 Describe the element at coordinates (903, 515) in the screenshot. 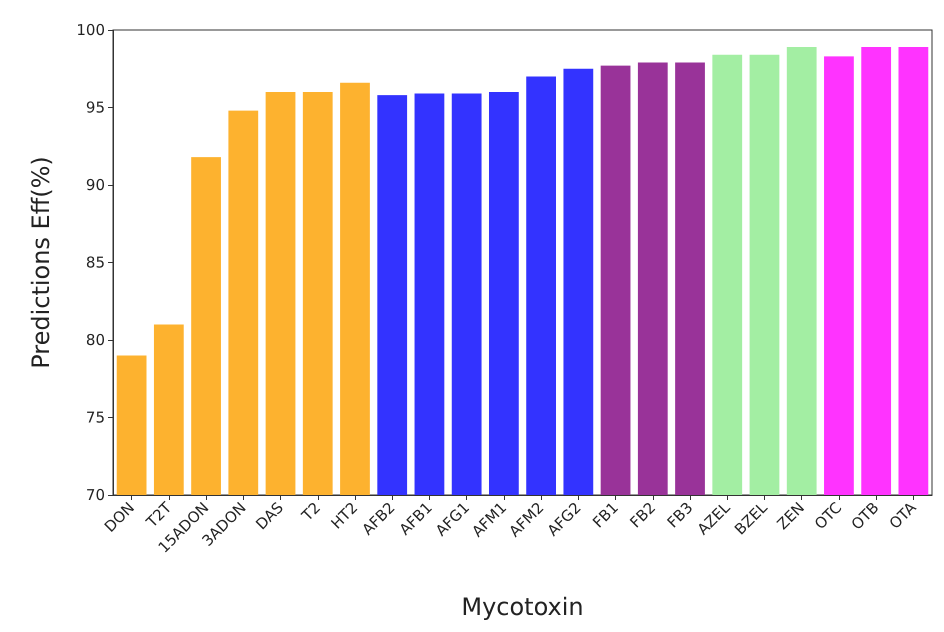

I see `x-tick-label: OTA` at that location.